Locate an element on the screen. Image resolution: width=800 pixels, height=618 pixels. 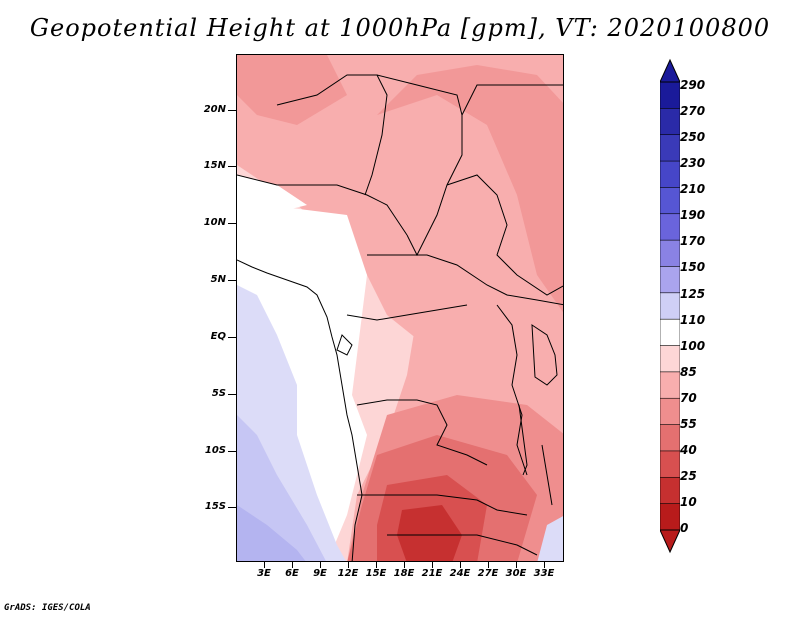
lon-label: 3E is located at coordinates (264, 573).